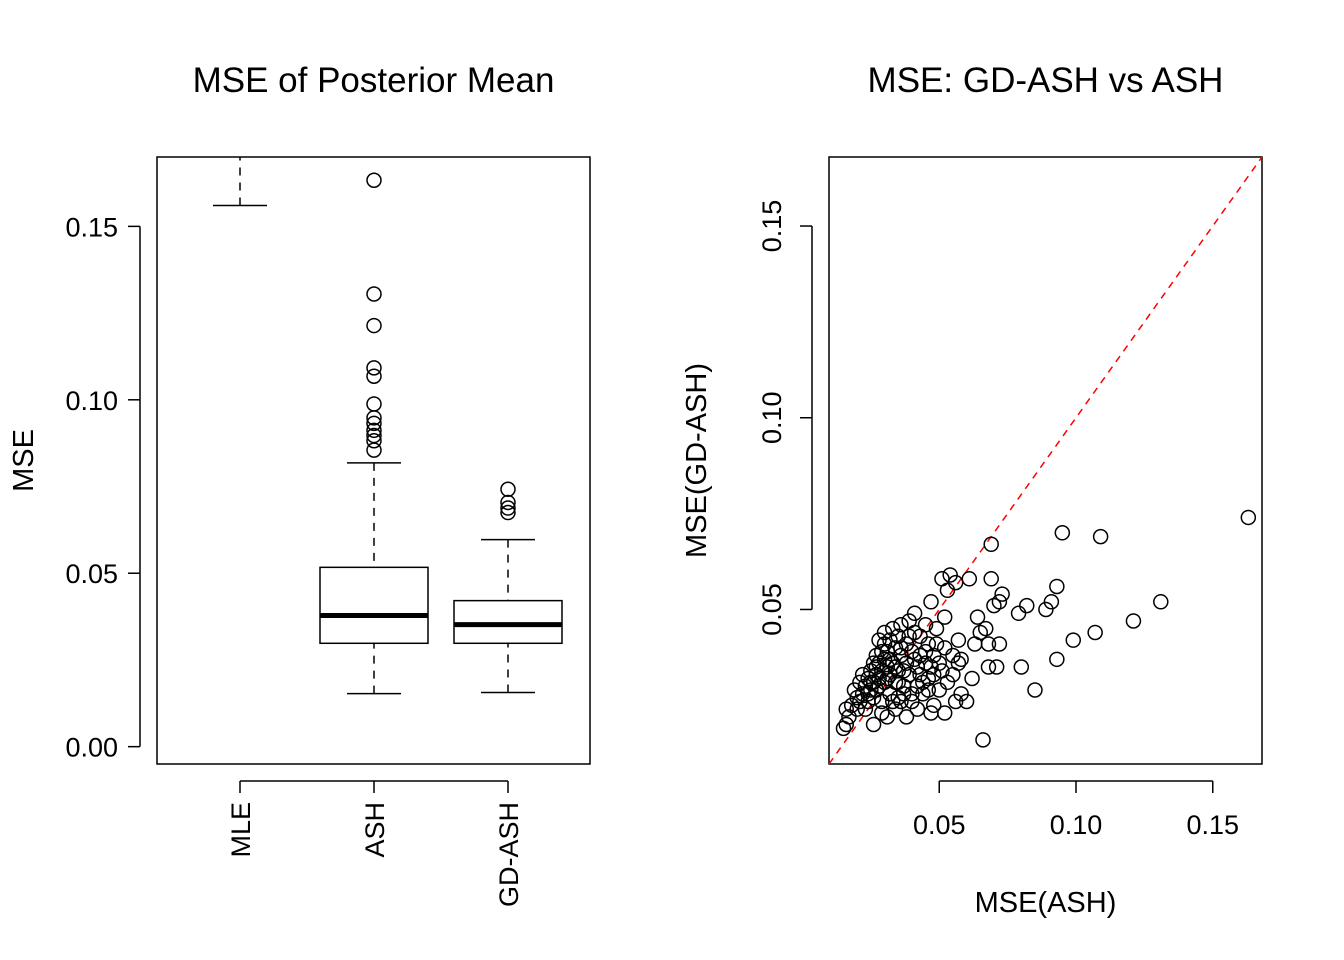  I want to click on chart-title: MSE: GD-ASH vs ASH, so click(1046, 80).